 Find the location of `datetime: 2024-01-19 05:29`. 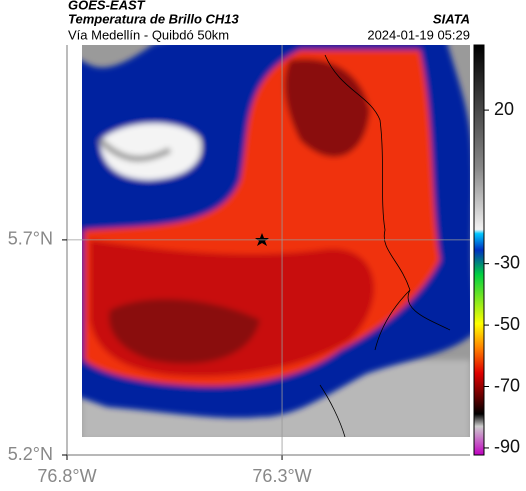

datetime: 2024-01-19 05:29 is located at coordinates (418, 34).